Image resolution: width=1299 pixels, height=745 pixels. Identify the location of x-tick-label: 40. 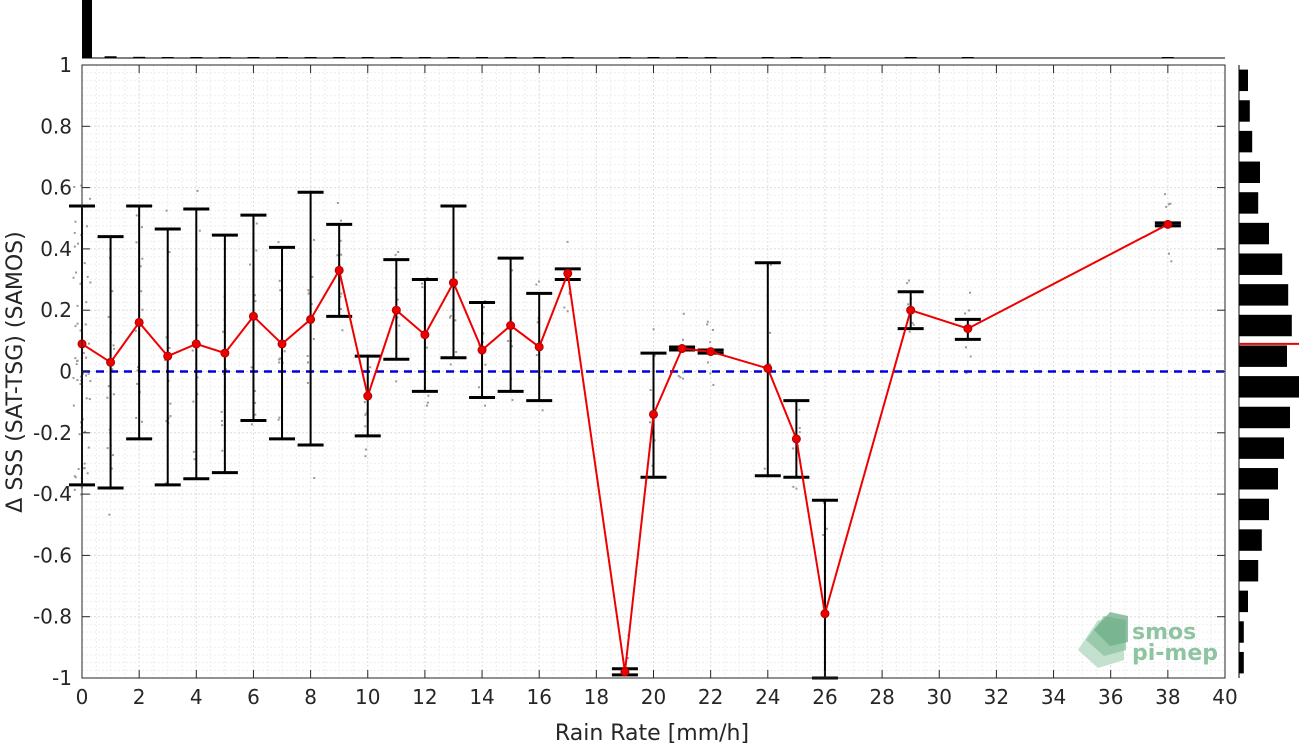
(1224, 697).